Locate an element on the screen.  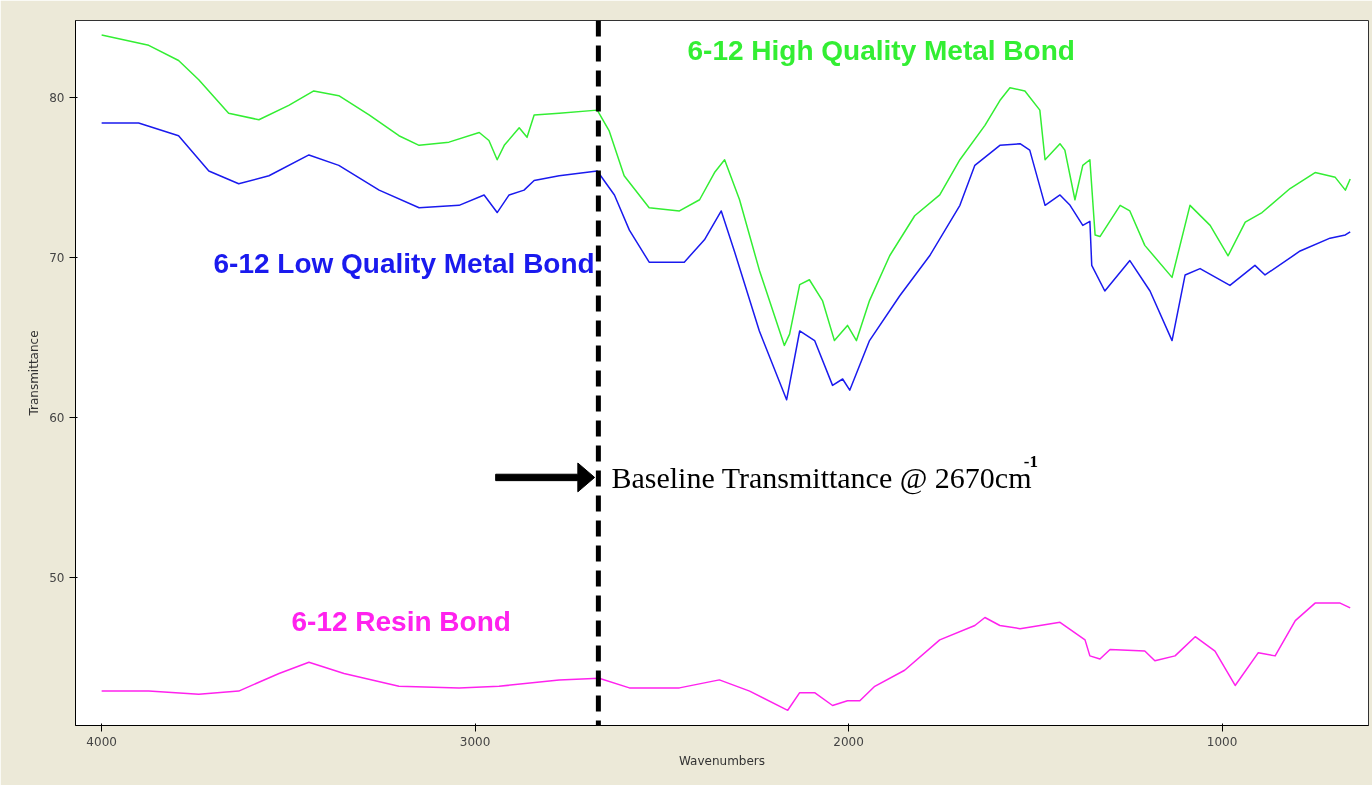
y-tick-label: 70 is located at coordinates (57, 257).